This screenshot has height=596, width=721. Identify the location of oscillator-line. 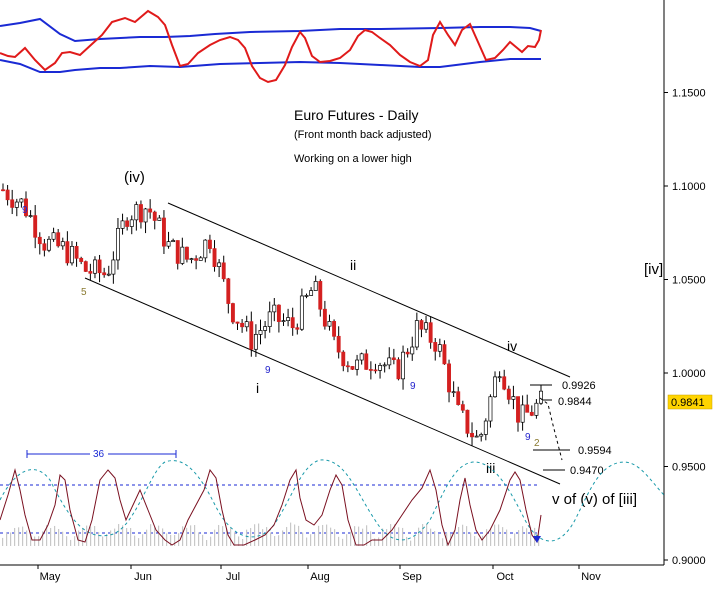
(271, 46).